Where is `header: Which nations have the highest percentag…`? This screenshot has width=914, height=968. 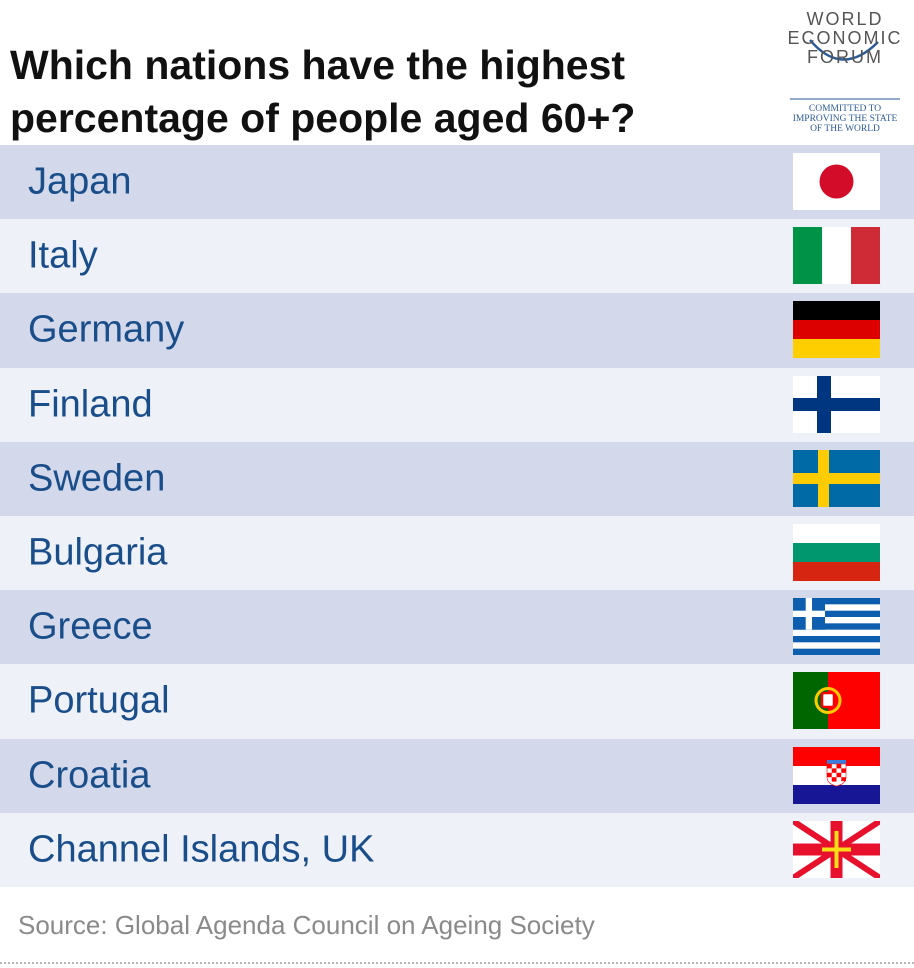 header: Which nations have the highest percentag… is located at coordinates (457, 72).